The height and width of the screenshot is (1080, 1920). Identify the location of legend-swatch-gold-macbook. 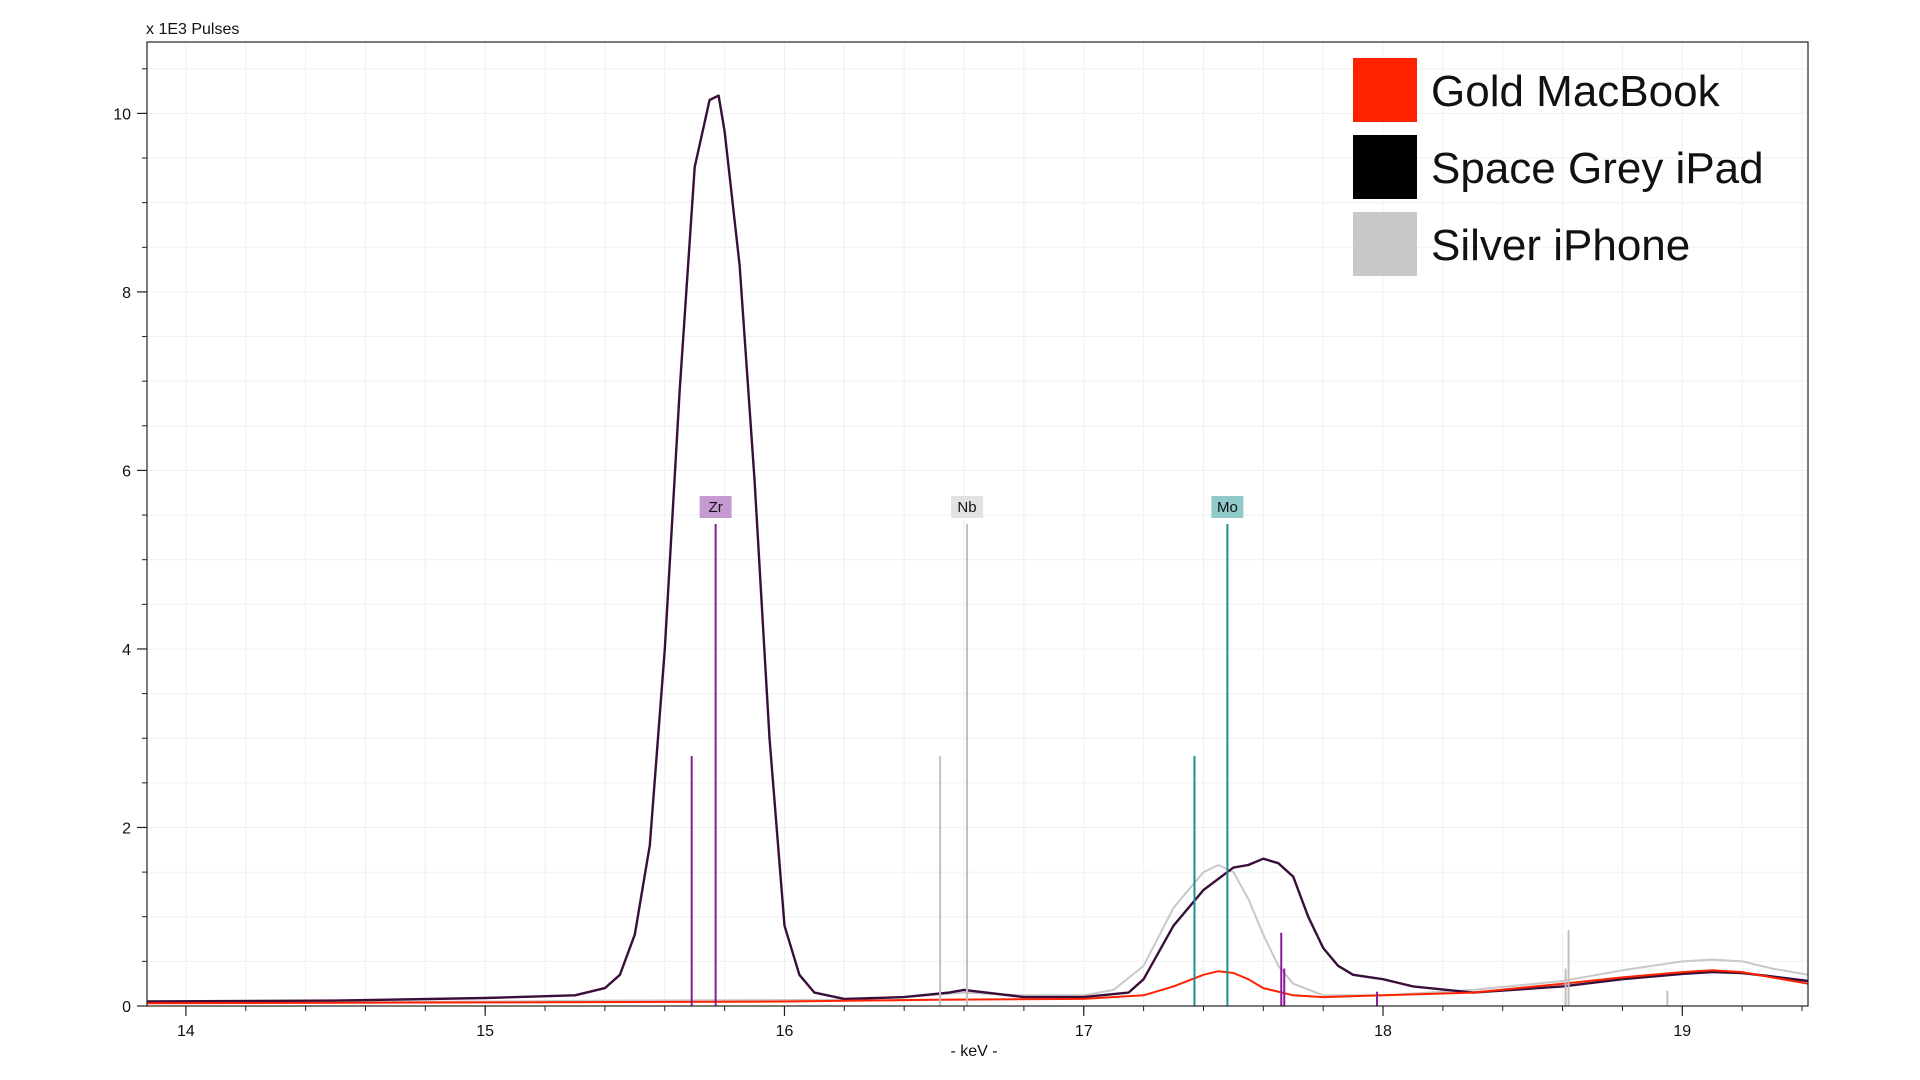
(1385, 90).